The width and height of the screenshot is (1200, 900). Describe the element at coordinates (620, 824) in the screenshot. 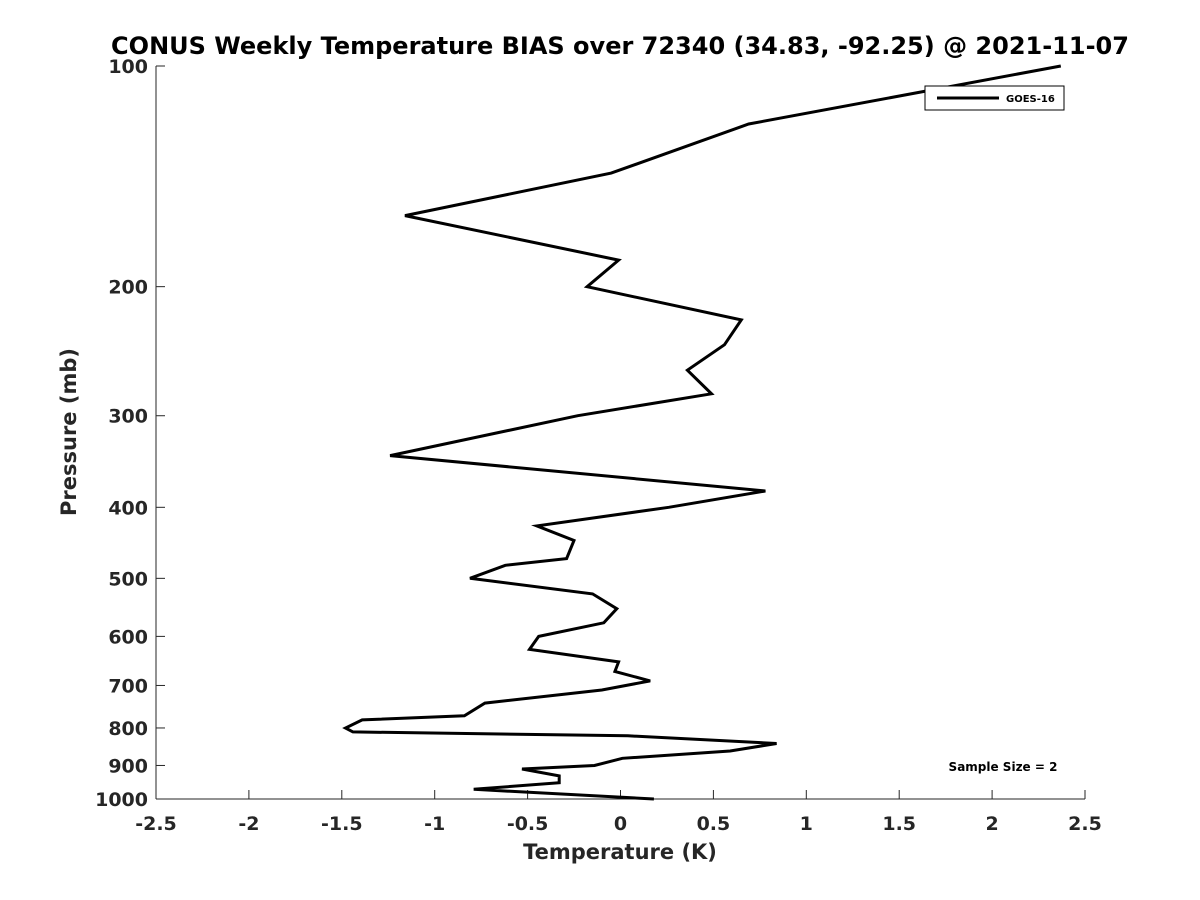

I see `x-tick-label: 0` at that location.